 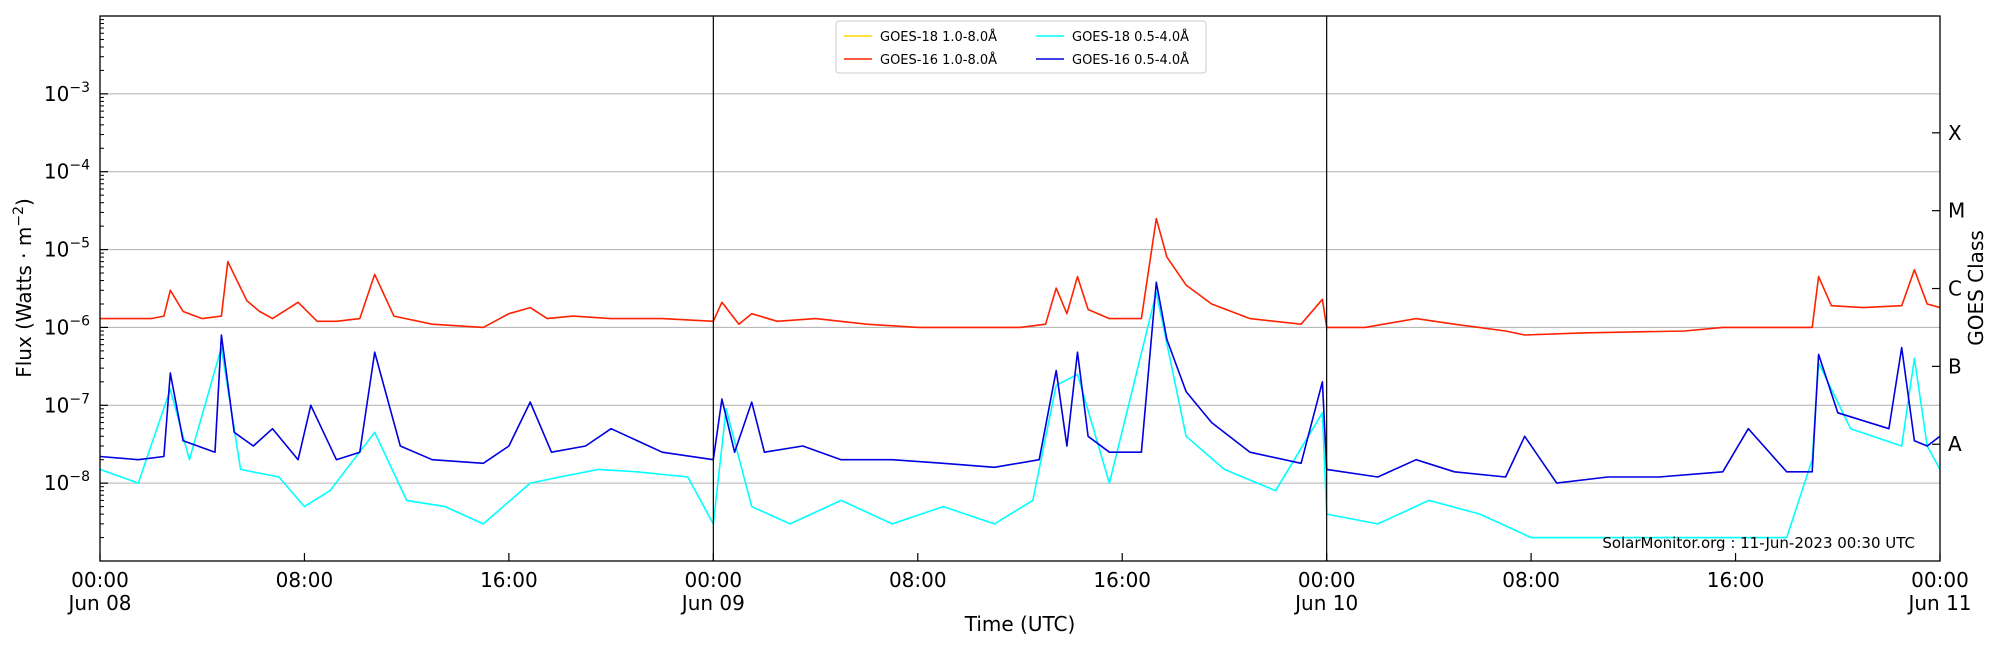 I want to click on legend-label-goes18-short: GOES-18 0.5-4.0Å, so click(x=1130, y=37).